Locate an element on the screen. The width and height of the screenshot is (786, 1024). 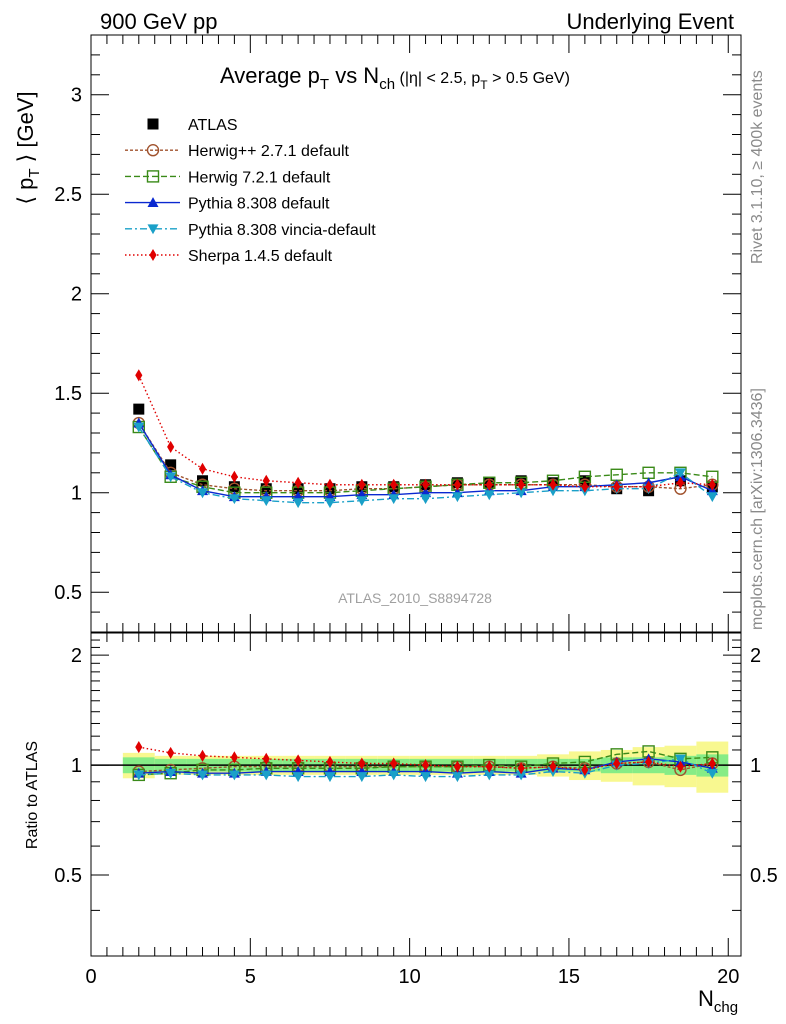
y-axis-label-main: ⟨ pT ⟩ [GeV] is located at coordinates (28, 147).